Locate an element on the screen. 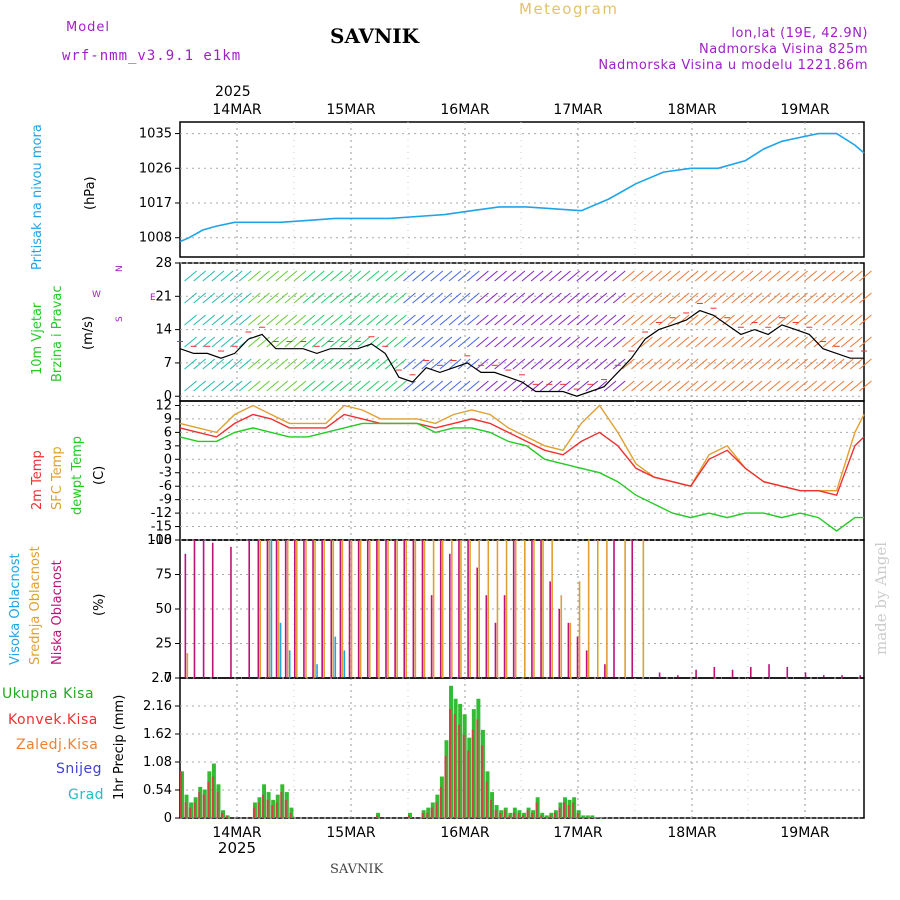  day-label-top: 14MAR is located at coordinates (236, 110).